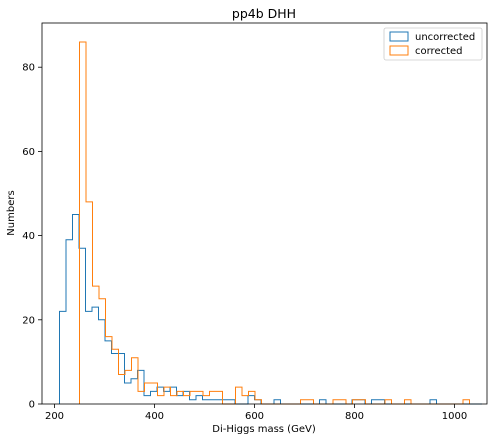 Image resolution: width=494 pixels, height=441 pixels. I want to click on y-axis-label: Numbers, so click(11, 212).